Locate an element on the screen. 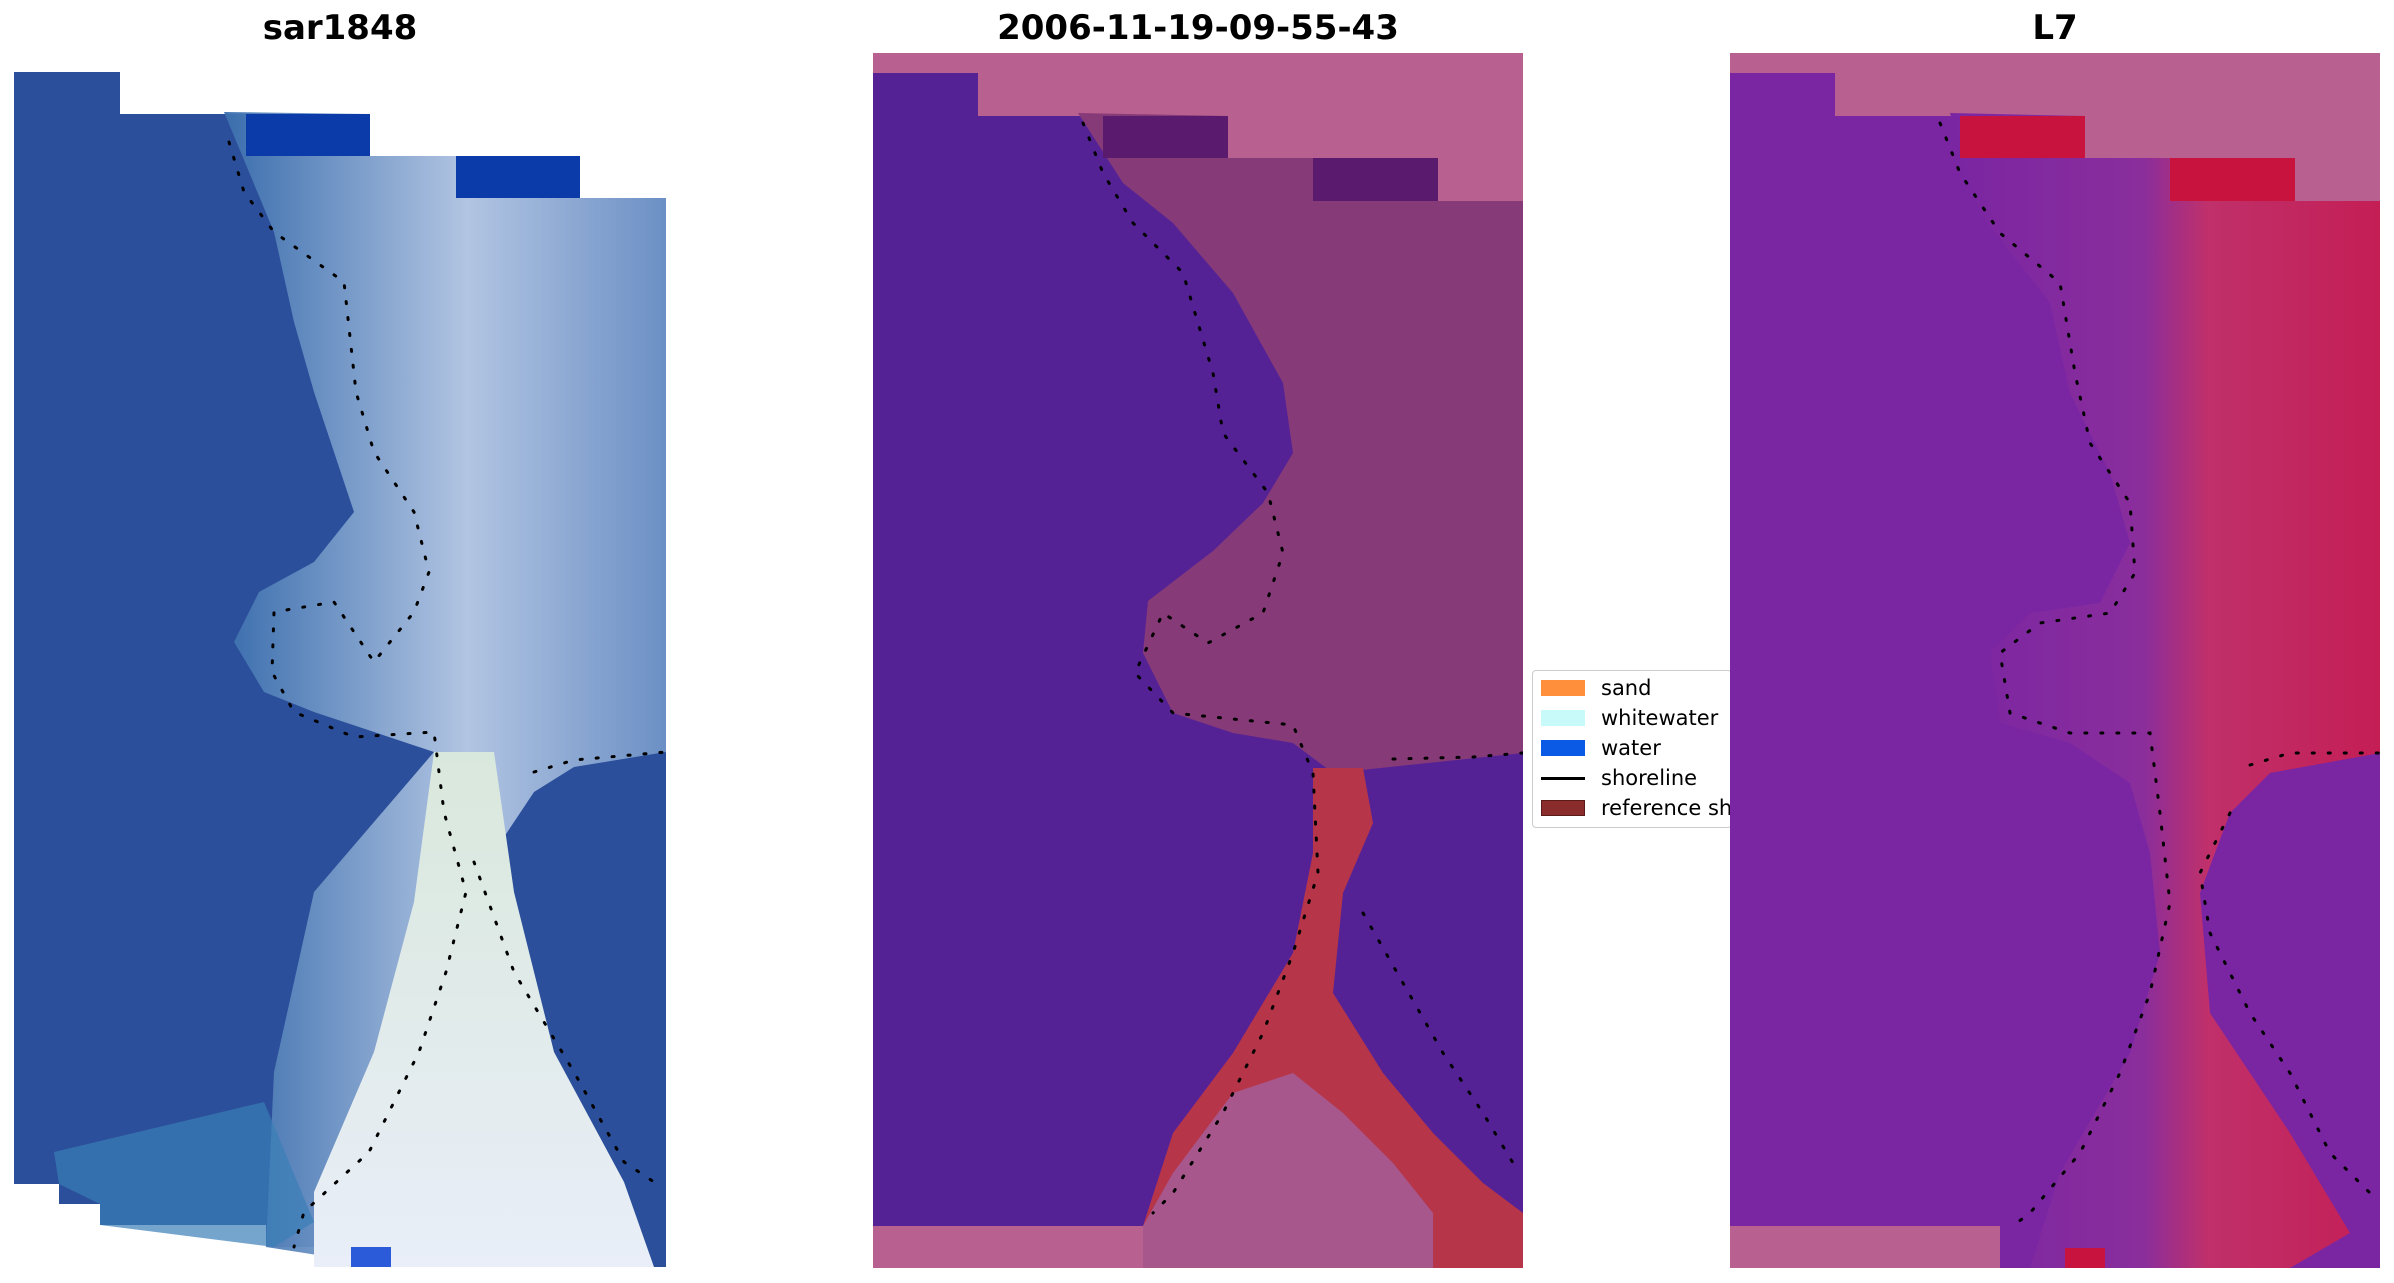 Image resolution: width=2394 pixels, height=1283 pixels. legend-water-swatch is located at coordinates (1563, 748).